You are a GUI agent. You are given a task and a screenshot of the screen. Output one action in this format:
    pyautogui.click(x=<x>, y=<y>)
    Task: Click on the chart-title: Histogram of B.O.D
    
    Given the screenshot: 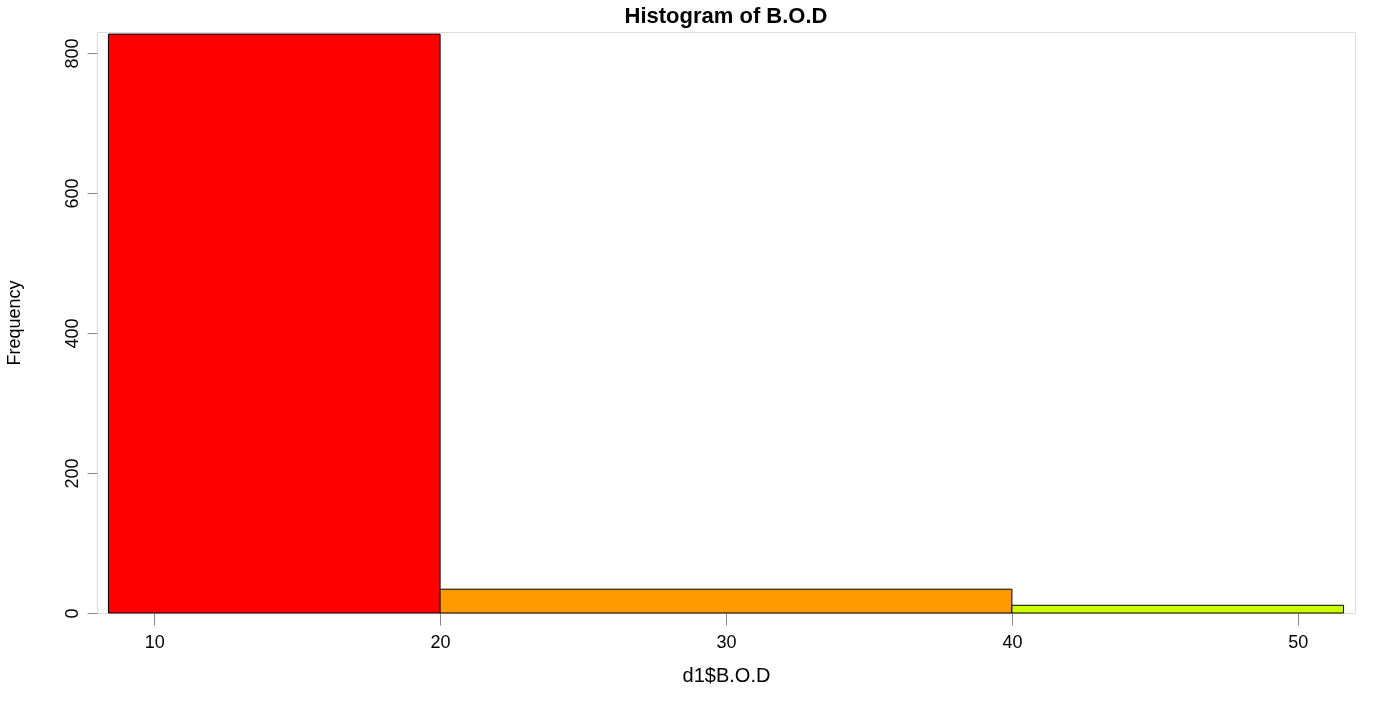 What is the action you would take?
    pyautogui.click(x=726, y=15)
    